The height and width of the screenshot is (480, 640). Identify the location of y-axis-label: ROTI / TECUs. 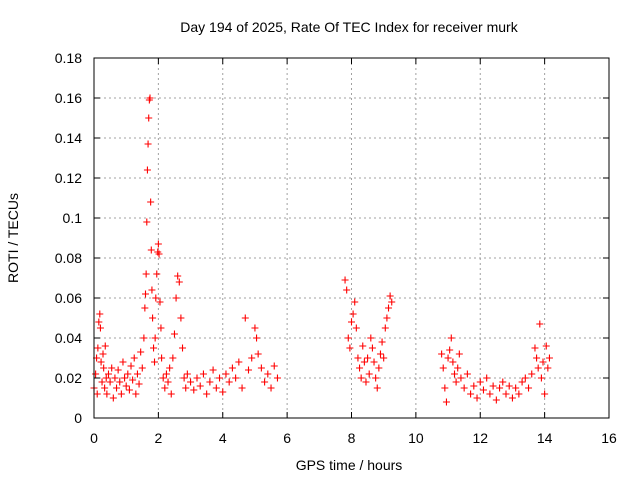
(13, 238).